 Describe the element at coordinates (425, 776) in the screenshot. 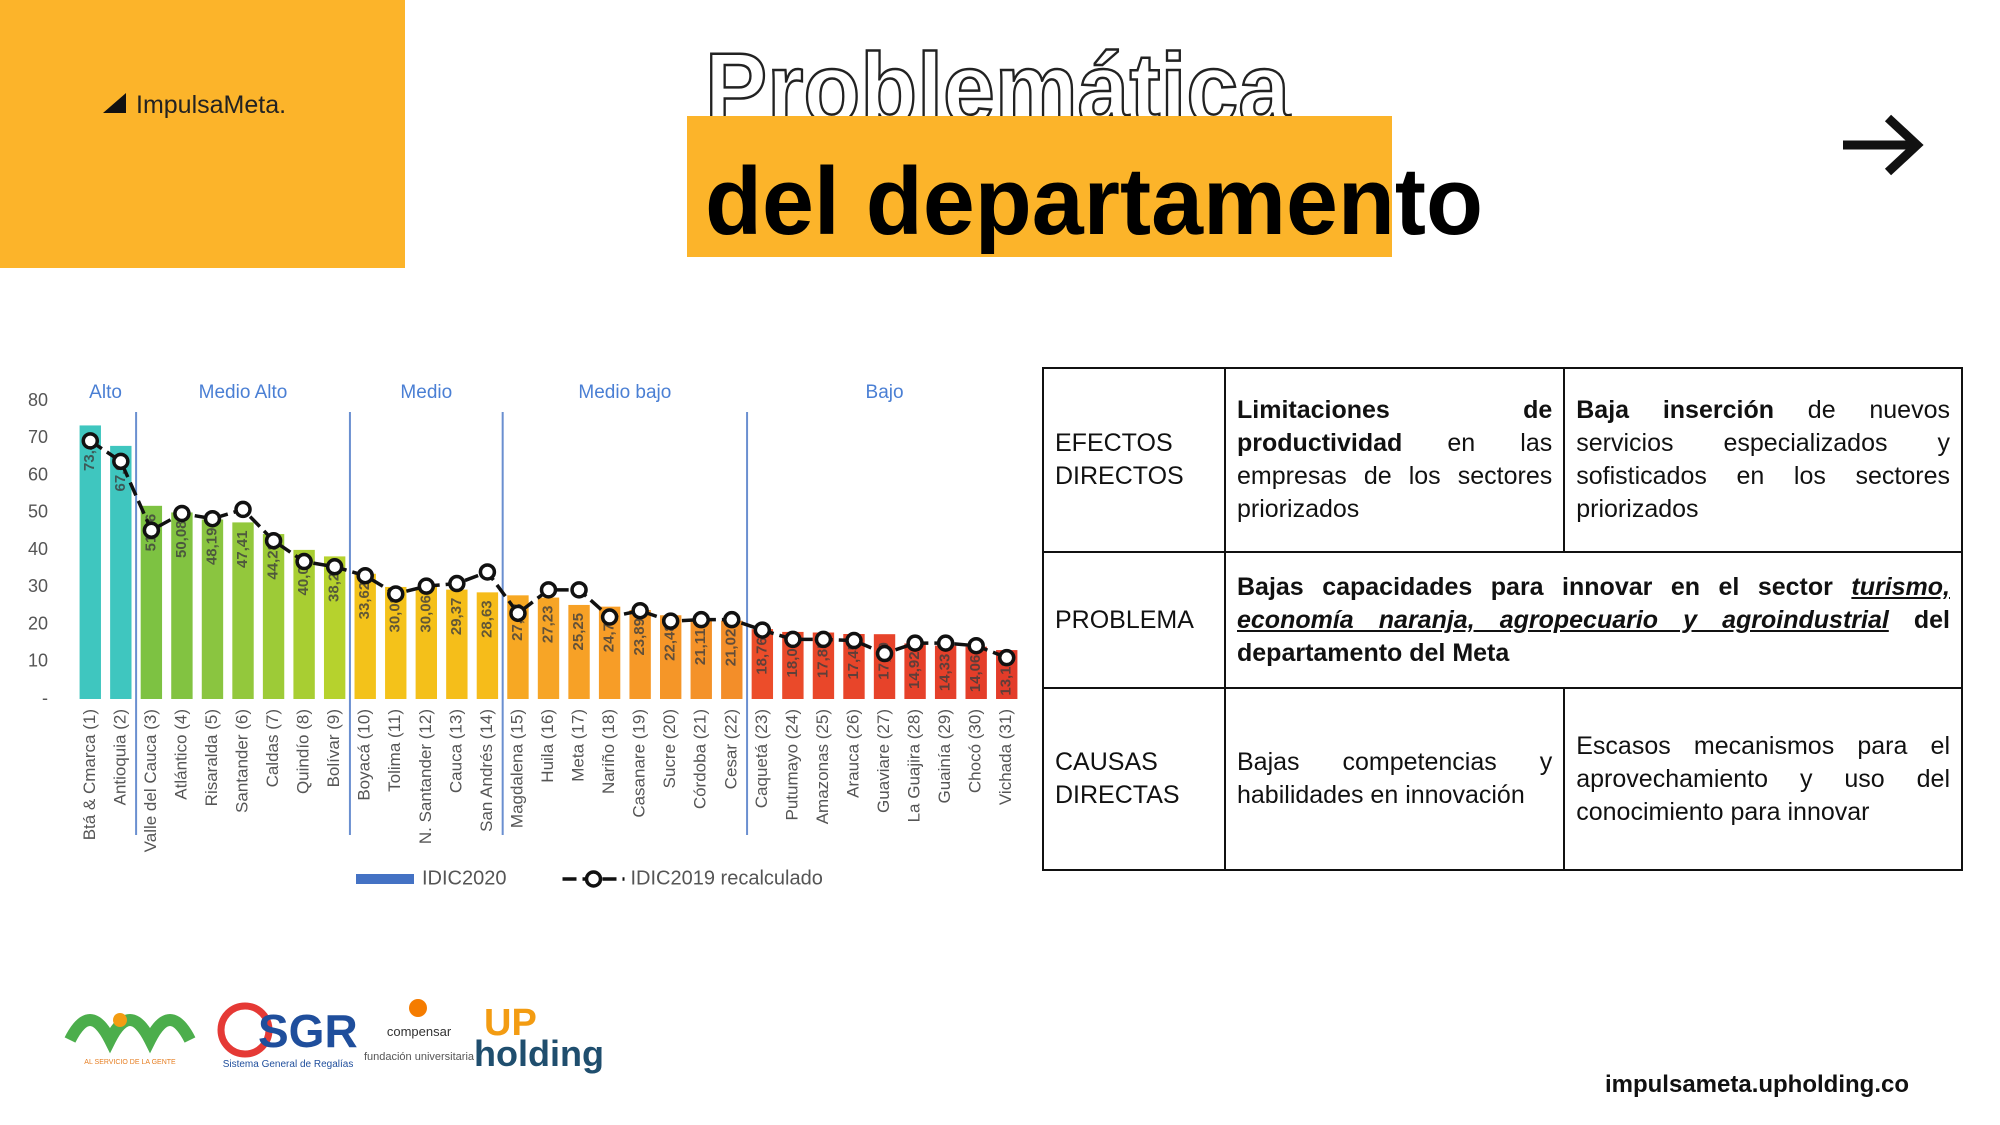

I see `x-tick-label: N. Santander (12)` at that location.